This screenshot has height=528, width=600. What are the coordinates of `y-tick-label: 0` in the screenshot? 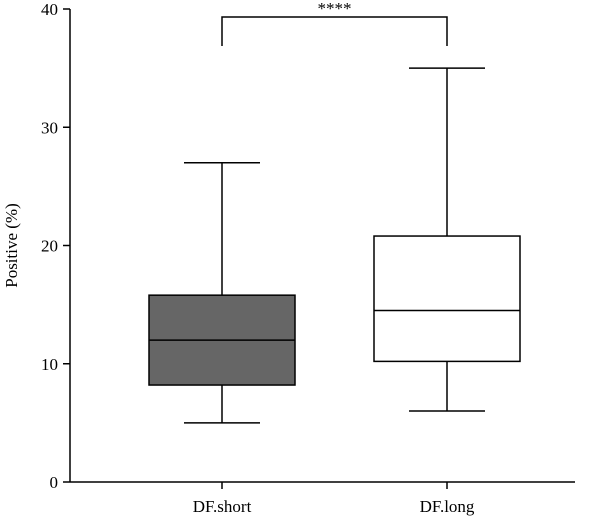 It's located at (54, 482).